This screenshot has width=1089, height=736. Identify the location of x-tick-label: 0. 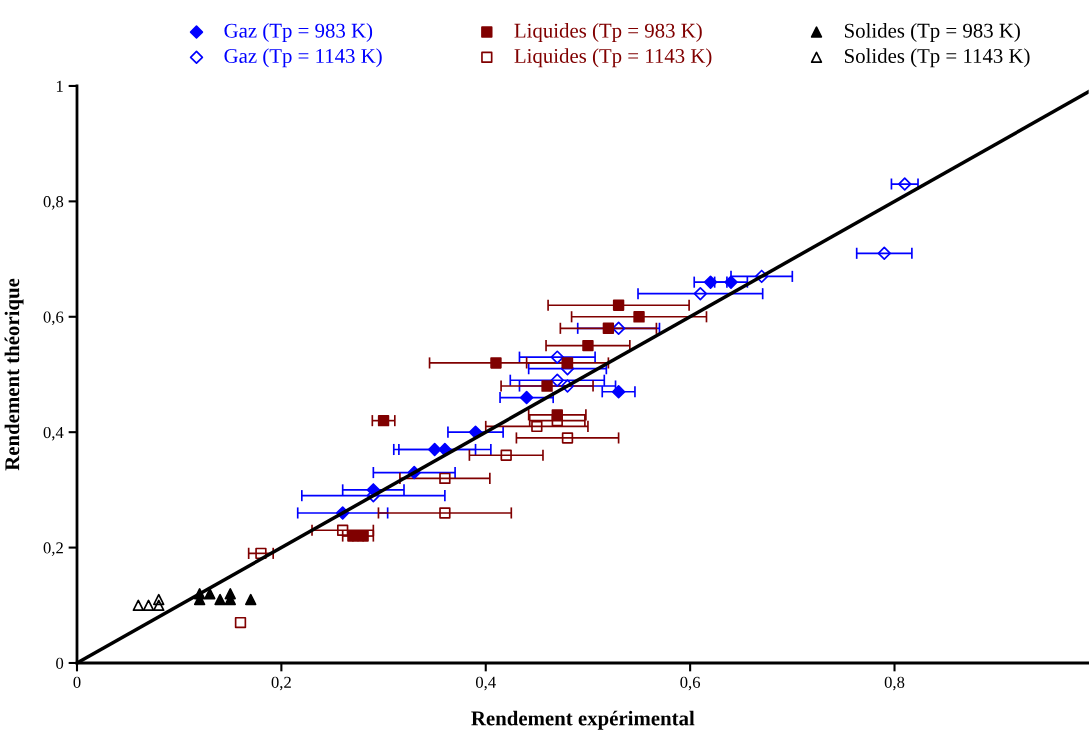
(77, 682).